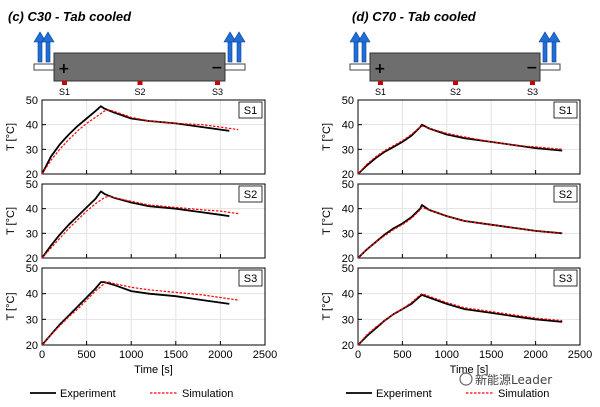 The height and width of the screenshot is (407, 600). I want to click on minus-sign: −, so click(217, 68).